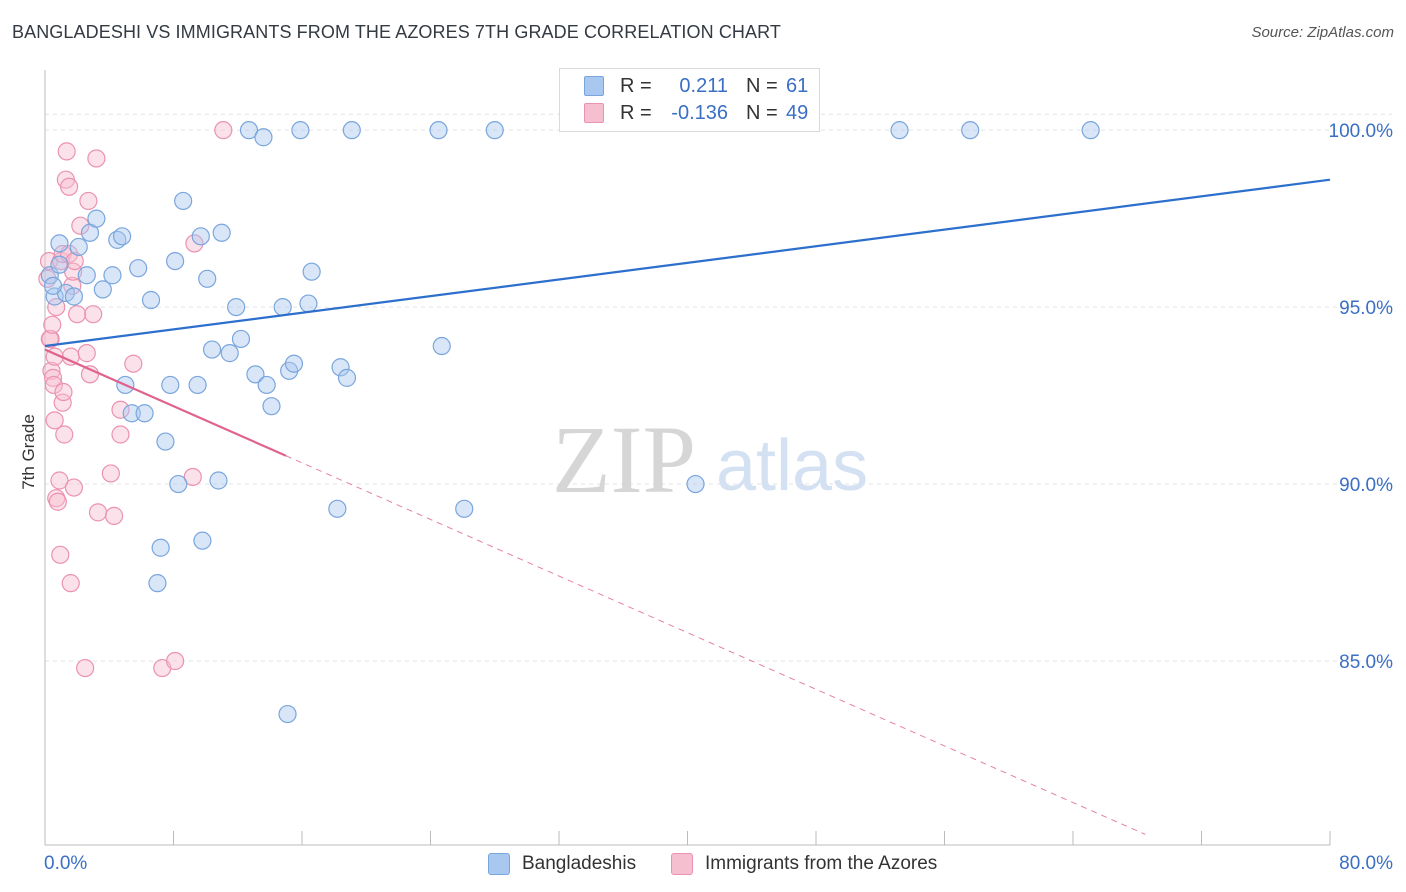 The width and height of the screenshot is (1406, 892). I want to click on bottom-legend-swatch-pink, so click(682, 864).